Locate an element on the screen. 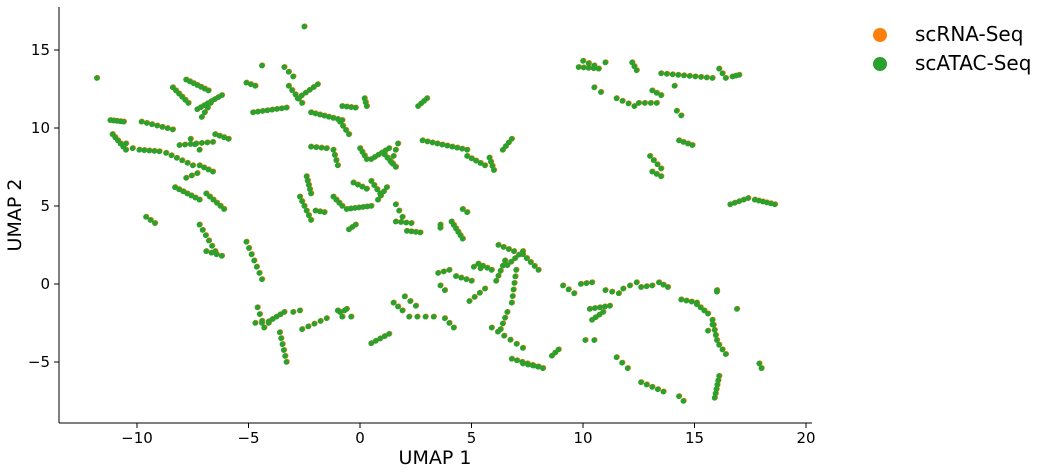 The width and height of the screenshot is (1047, 475). legend-label-scrna: scRNA-Seq is located at coordinates (969, 34).